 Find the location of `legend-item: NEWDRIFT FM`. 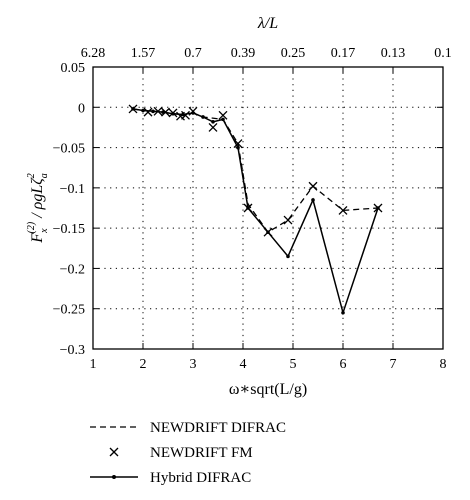

legend-item: NEWDRIFT FM is located at coordinates (181, 453).